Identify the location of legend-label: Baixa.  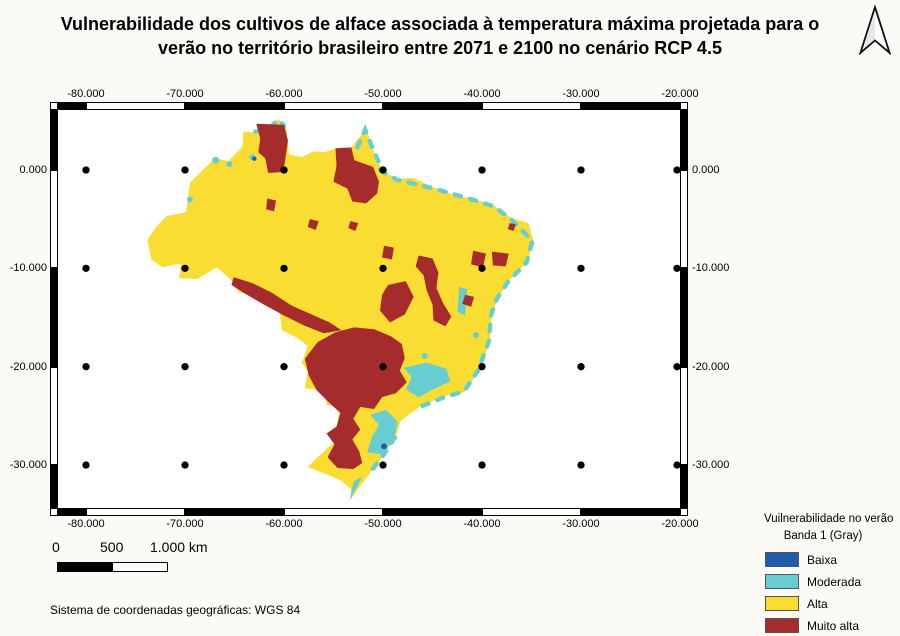
(822, 560).